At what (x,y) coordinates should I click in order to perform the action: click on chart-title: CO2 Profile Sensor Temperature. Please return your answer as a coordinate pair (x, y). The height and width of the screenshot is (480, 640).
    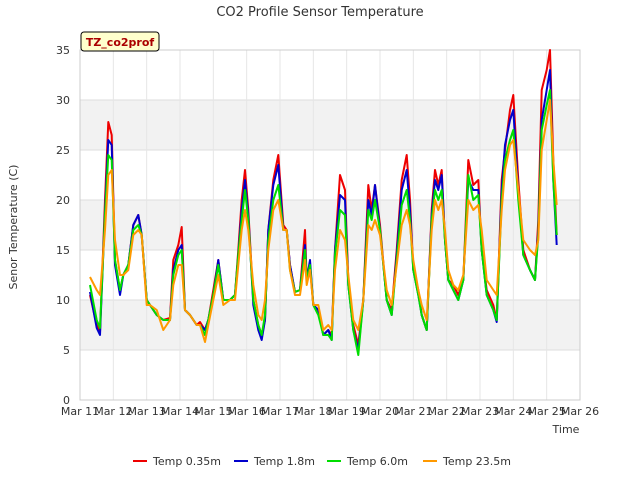
    Looking at the image, I should click on (319, 12).